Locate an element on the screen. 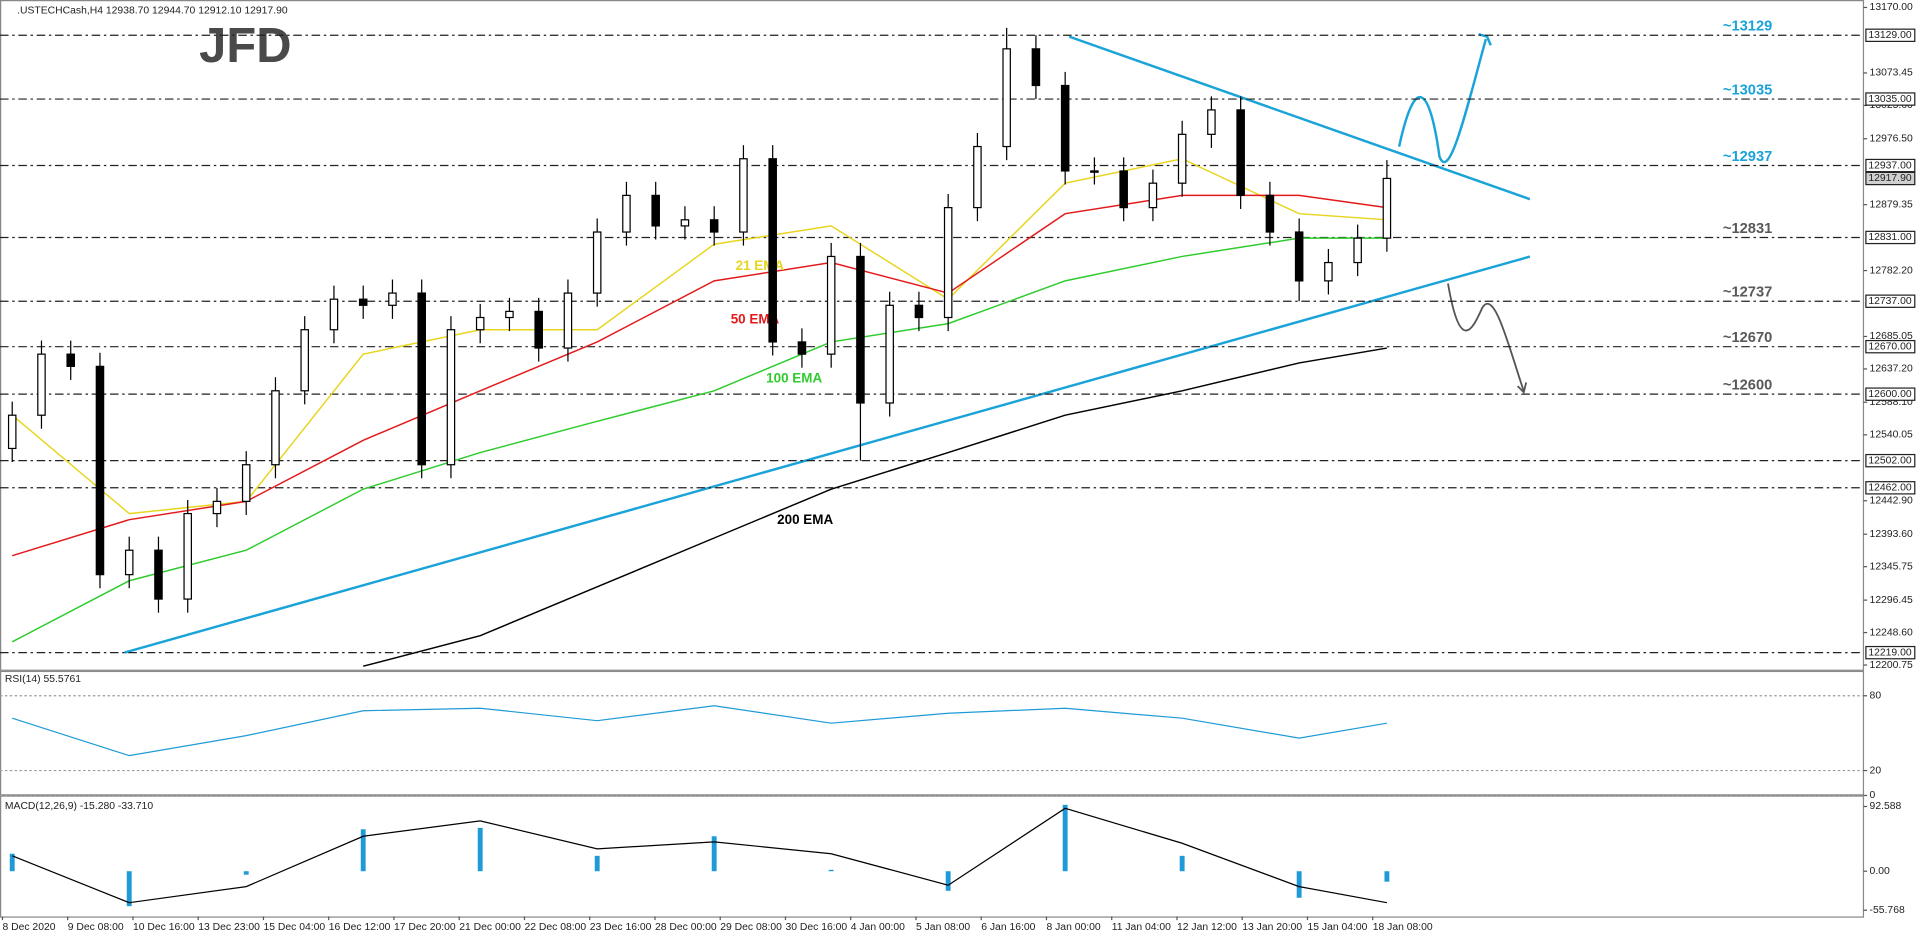 The width and height of the screenshot is (1916, 936). series-label: 50 EMA is located at coordinates (755, 319).